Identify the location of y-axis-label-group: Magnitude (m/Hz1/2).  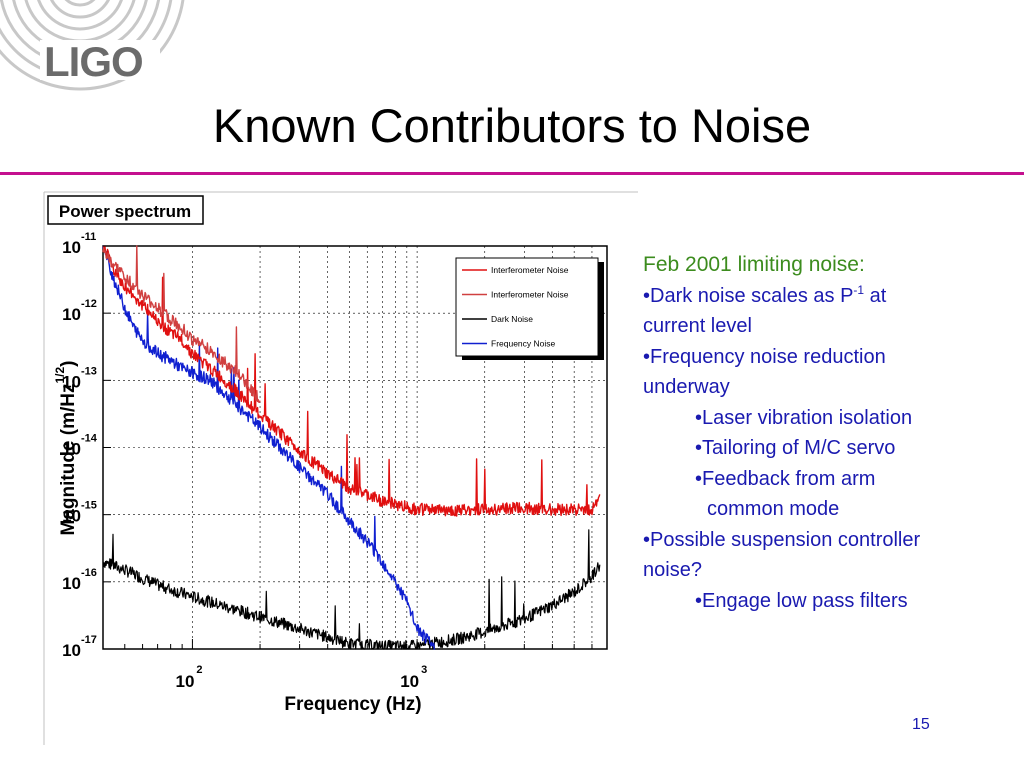
(66, 447).